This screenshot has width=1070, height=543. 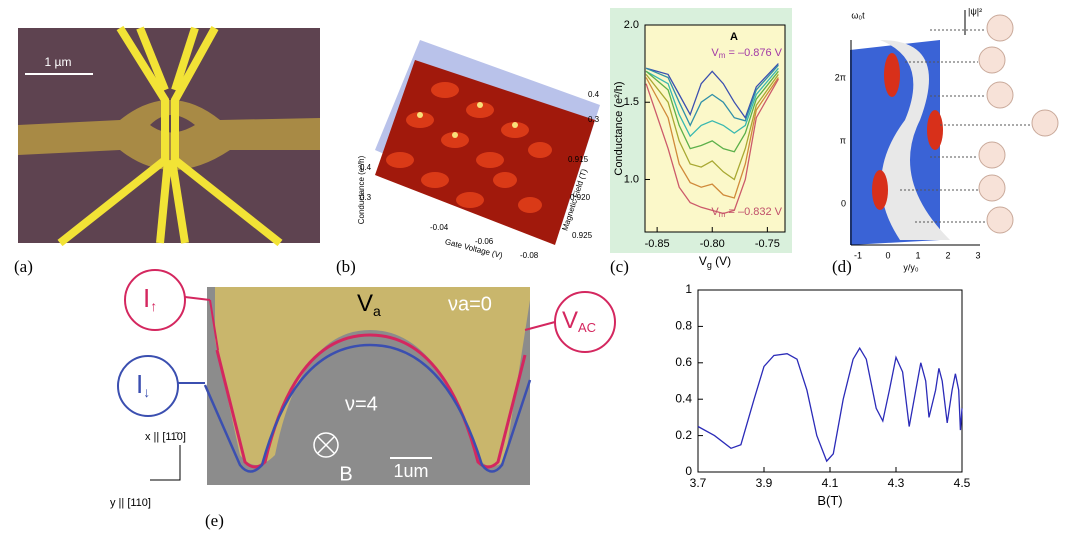 I want to click on tick-label: 0.925, so click(x=582, y=235).